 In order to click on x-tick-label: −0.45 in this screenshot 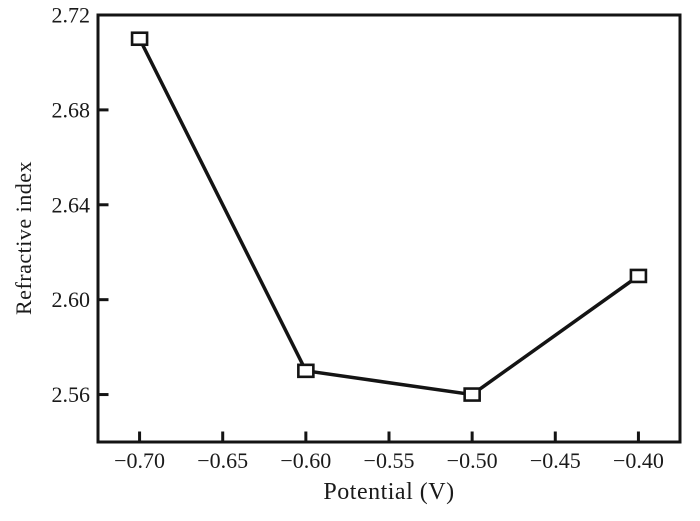, I will do `click(555, 460)`.